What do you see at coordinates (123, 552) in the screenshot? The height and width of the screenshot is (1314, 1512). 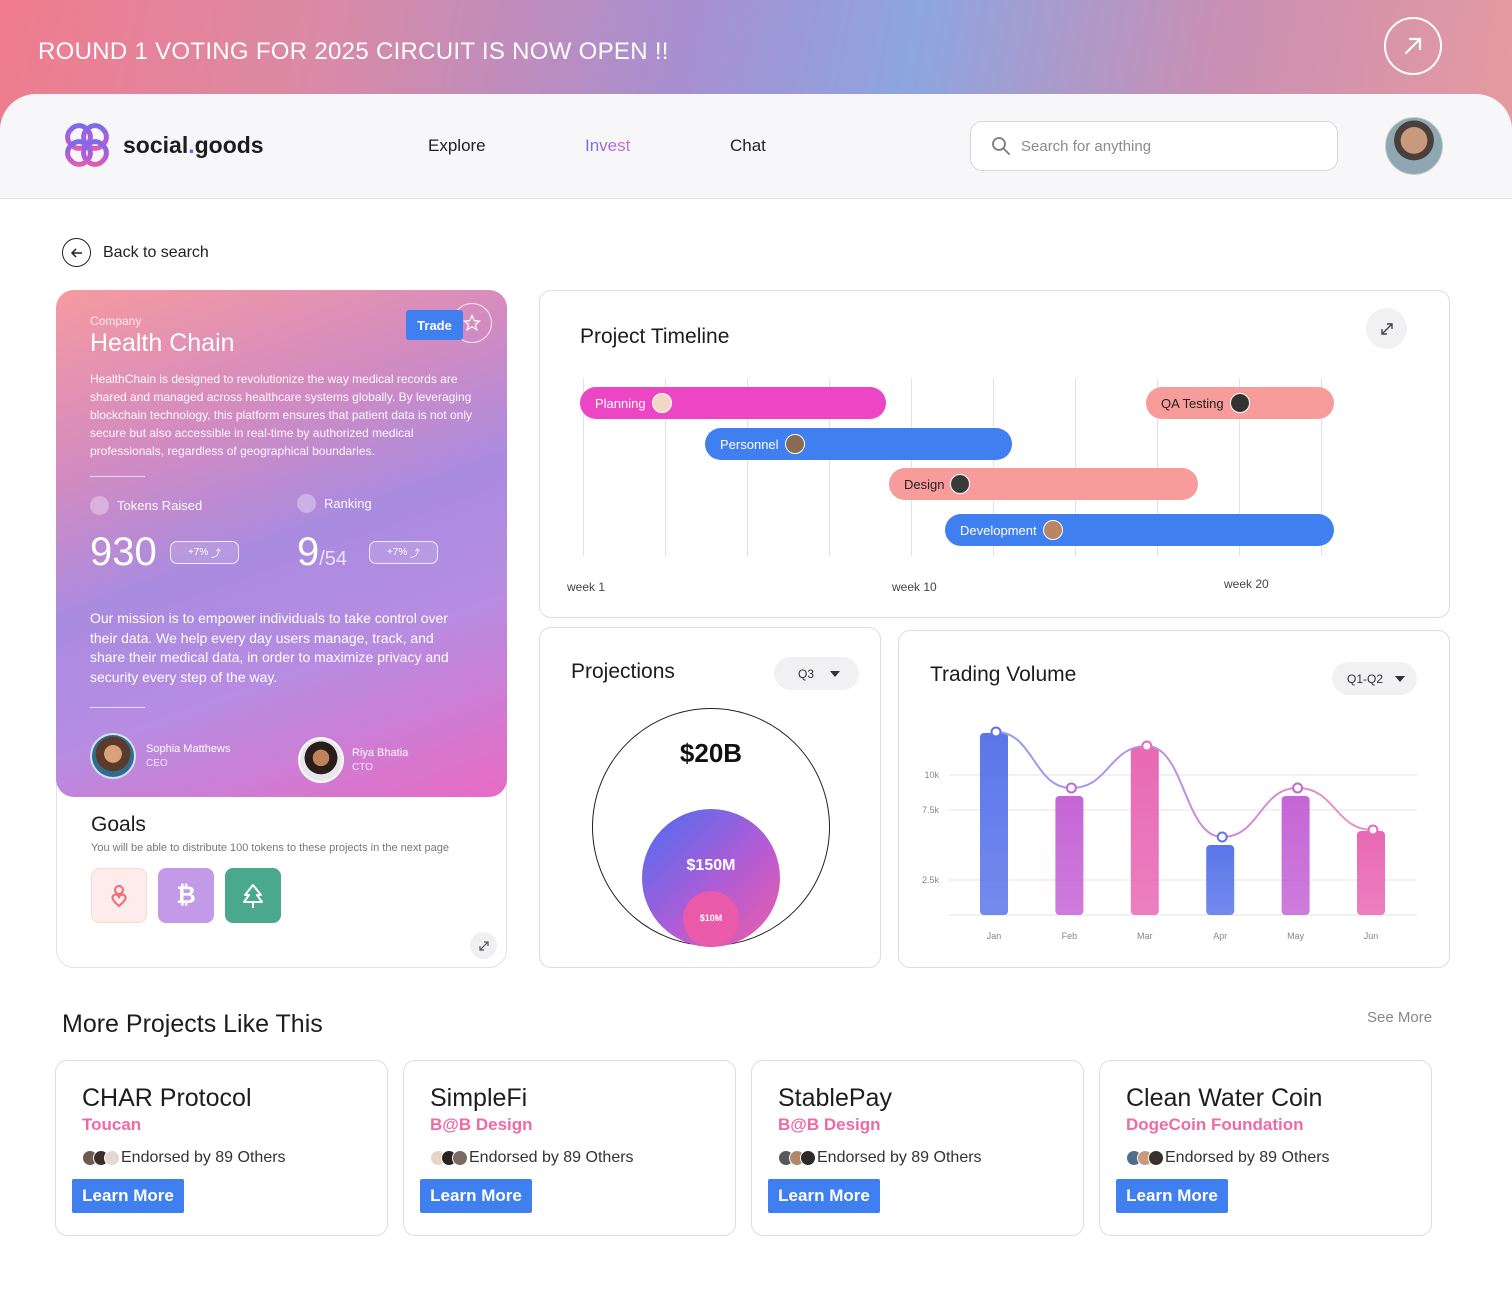 I see `tokens-raised-value: 930` at bounding box center [123, 552].